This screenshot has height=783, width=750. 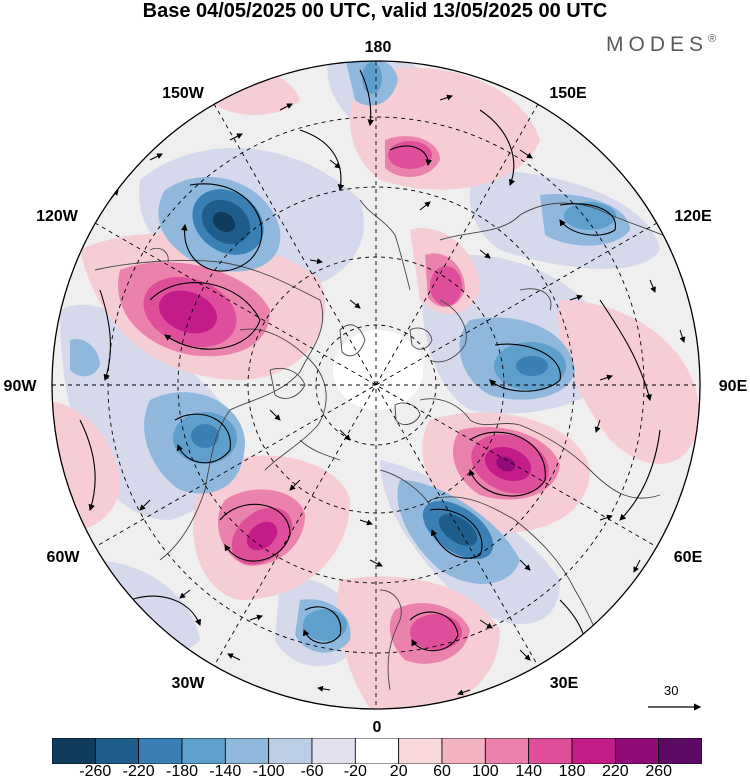 What do you see at coordinates (377, 727) in the screenshot?
I see `lon-label-0: 0` at bounding box center [377, 727].